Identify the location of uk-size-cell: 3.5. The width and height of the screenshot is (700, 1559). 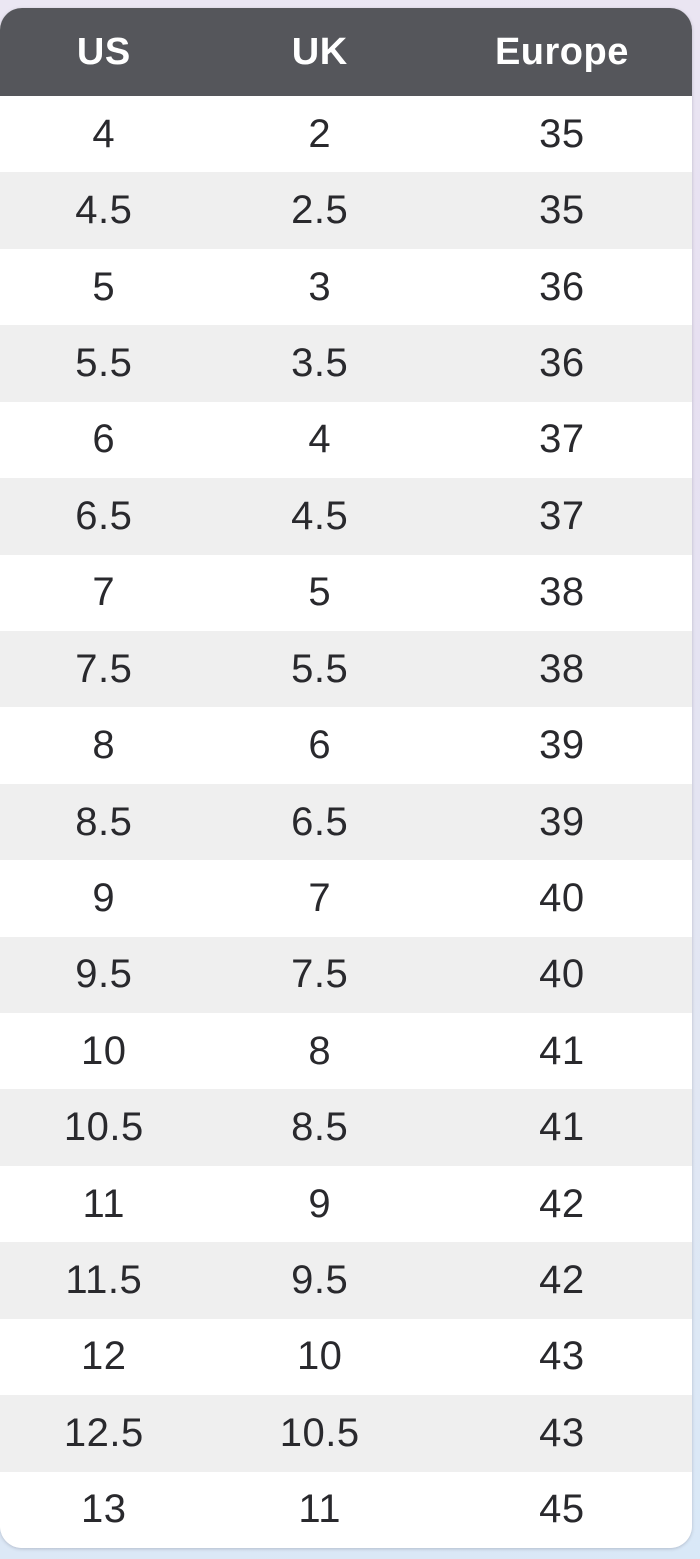
(320, 362).